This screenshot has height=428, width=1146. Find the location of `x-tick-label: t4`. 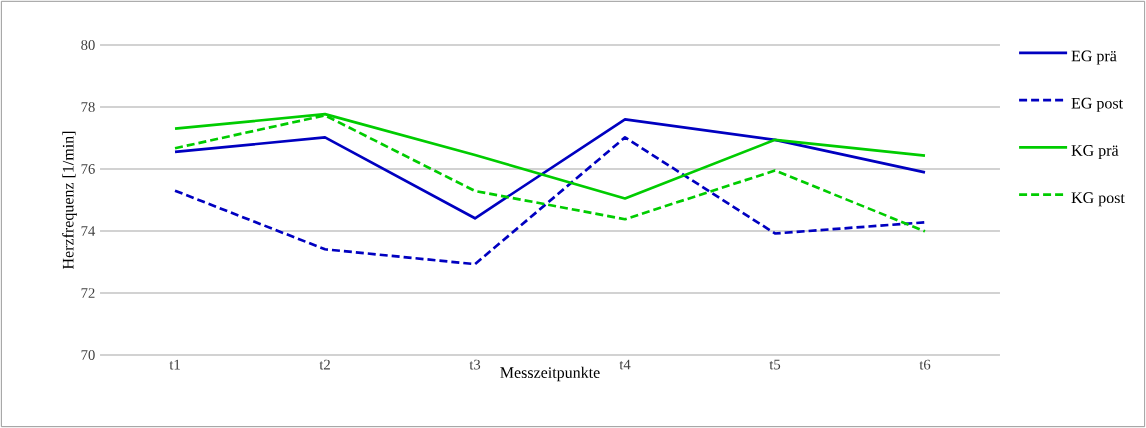

x-tick-label: t4 is located at coordinates (625, 364).